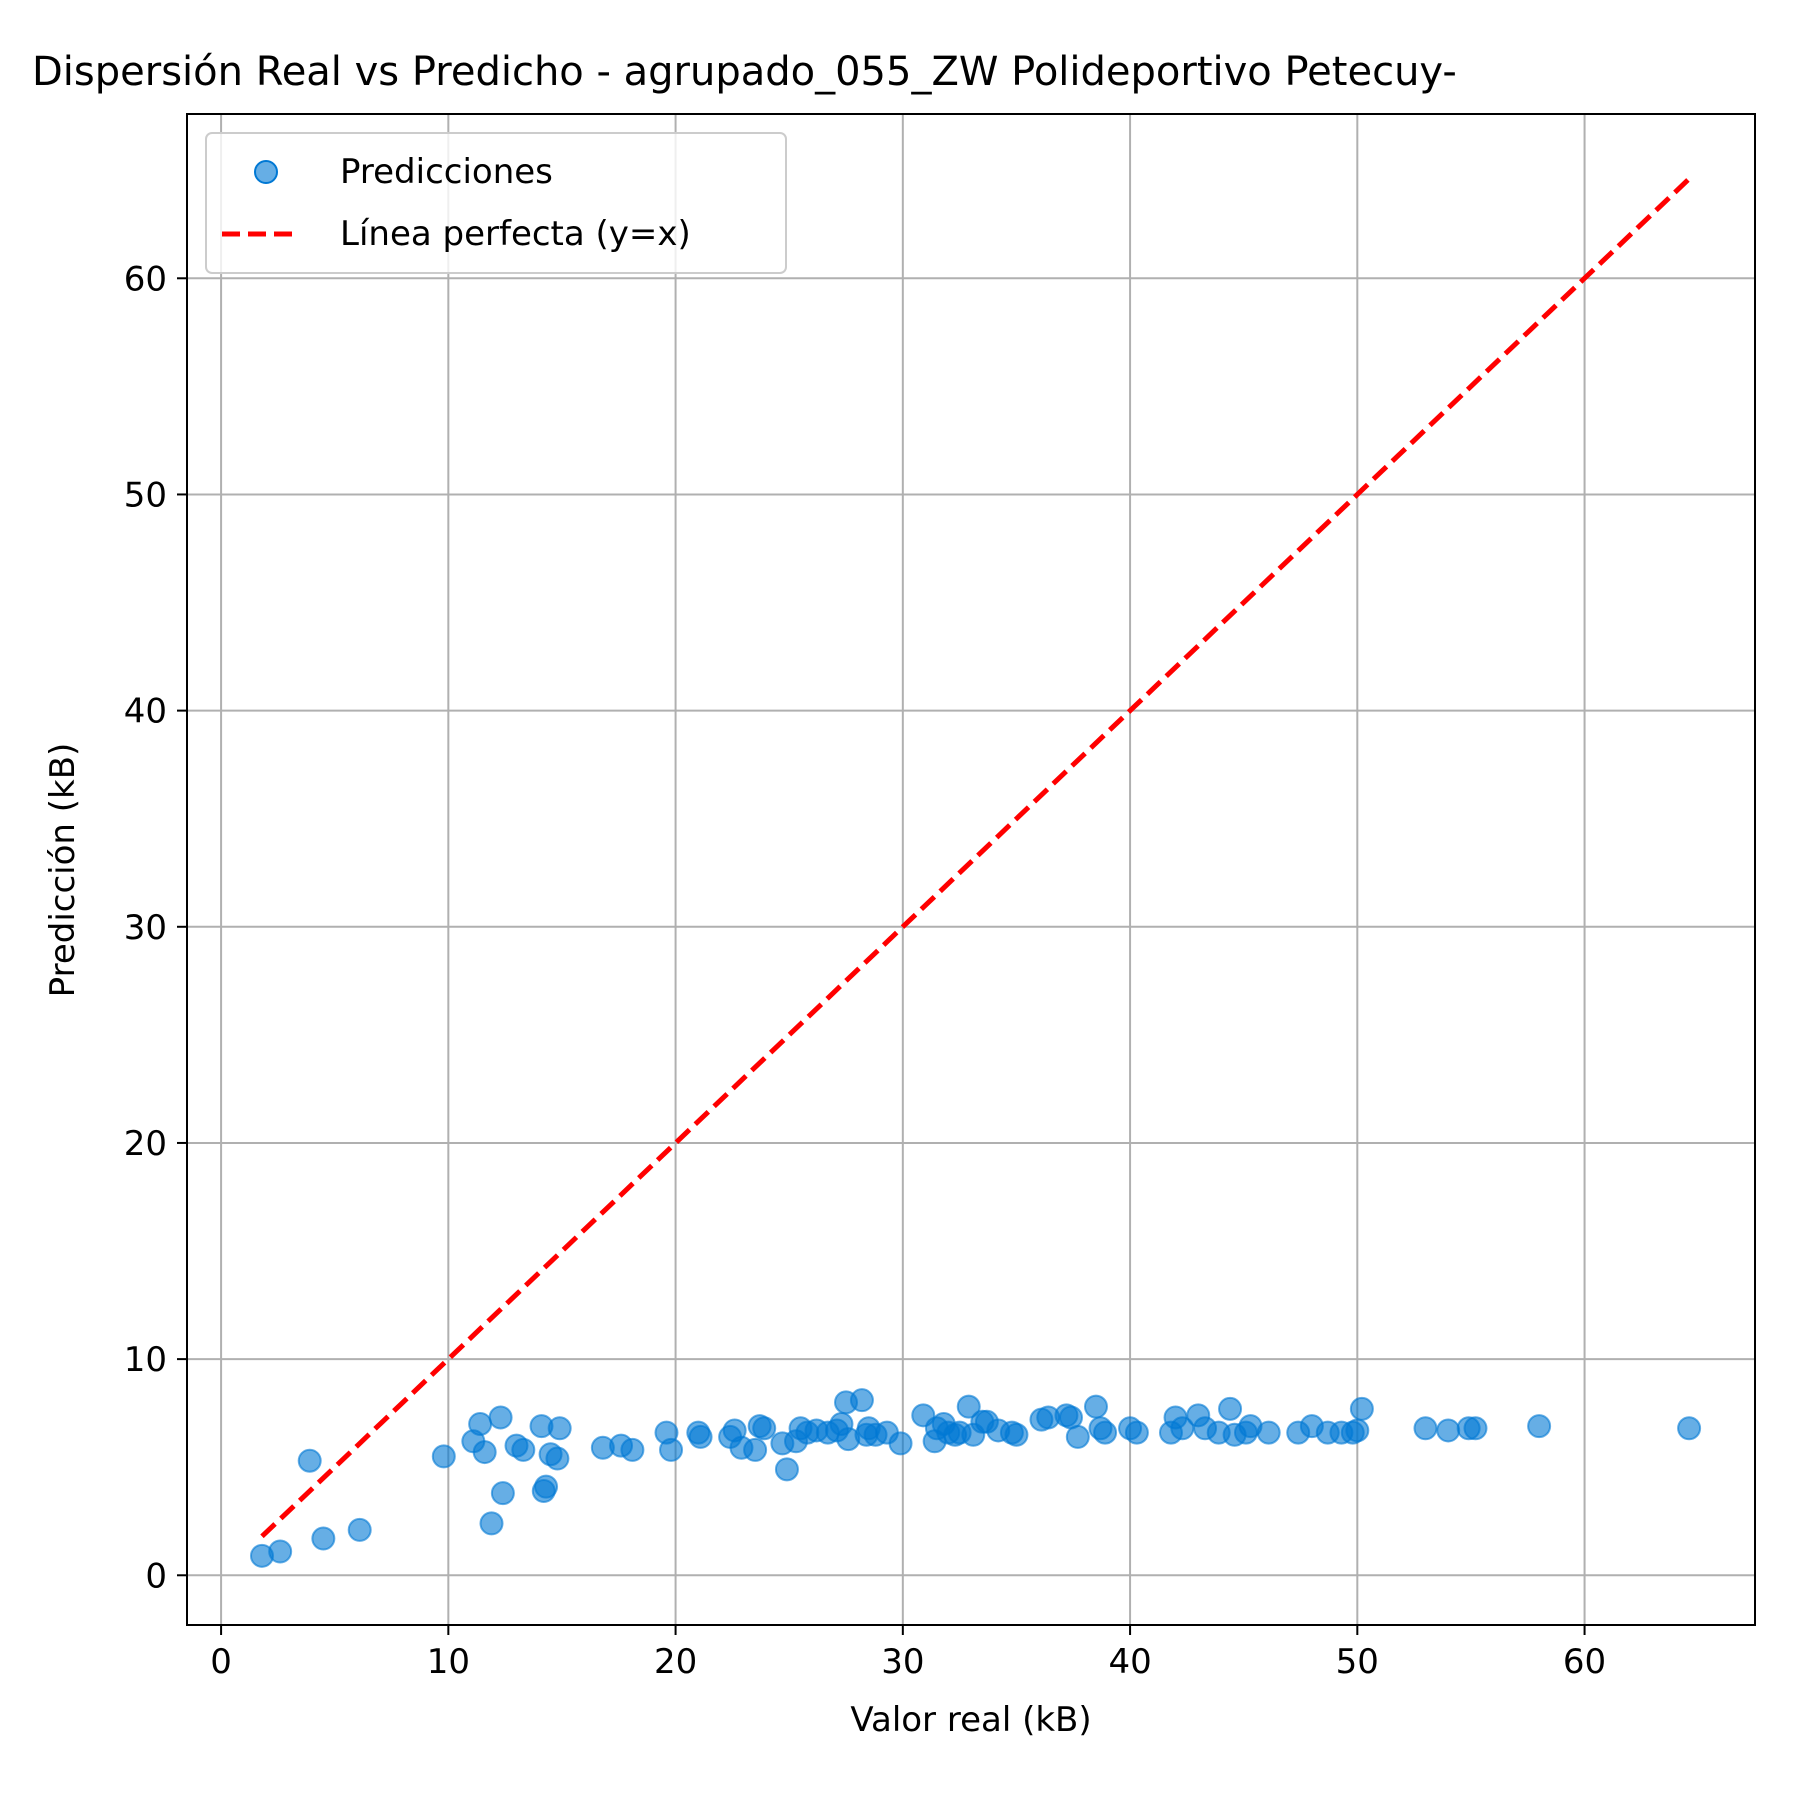 The width and height of the screenshot is (1800, 1800). I want to click on y-tick-label: 40, so click(145, 712).